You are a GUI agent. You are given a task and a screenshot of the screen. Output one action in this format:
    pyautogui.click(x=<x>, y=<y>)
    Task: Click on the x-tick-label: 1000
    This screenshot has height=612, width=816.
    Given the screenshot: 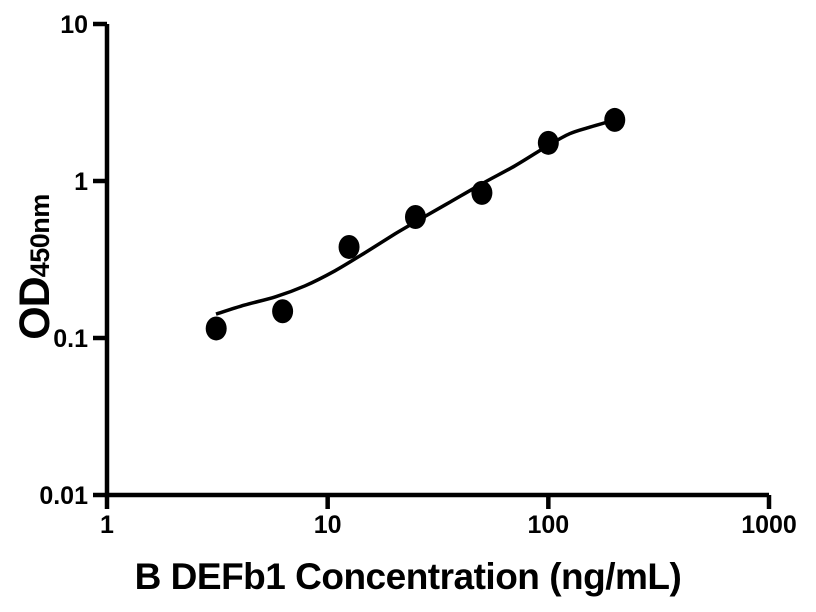 What is the action you would take?
    pyautogui.click(x=769, y=525)
    